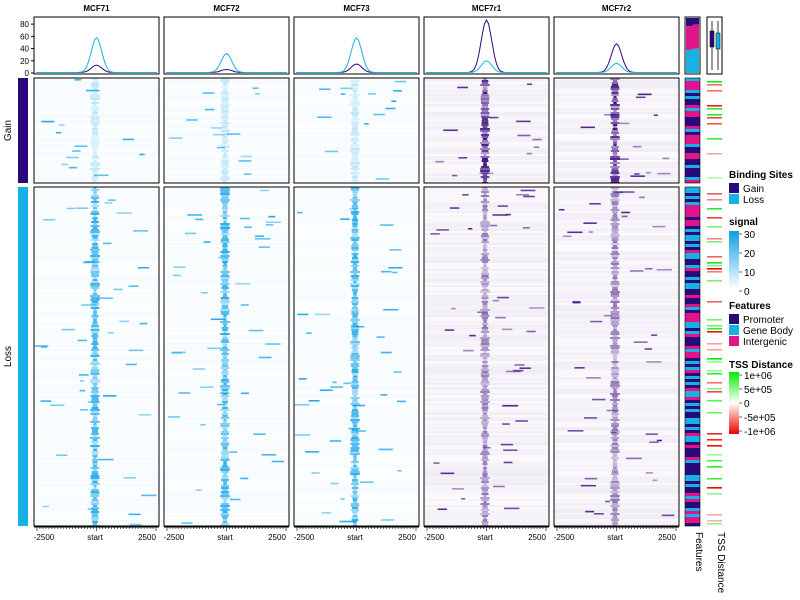 The width and height of the screenshot is (800, 600). Describe the element at coordinates (714, 124) in the screenshot. I see `tss-row-cell` at that location.